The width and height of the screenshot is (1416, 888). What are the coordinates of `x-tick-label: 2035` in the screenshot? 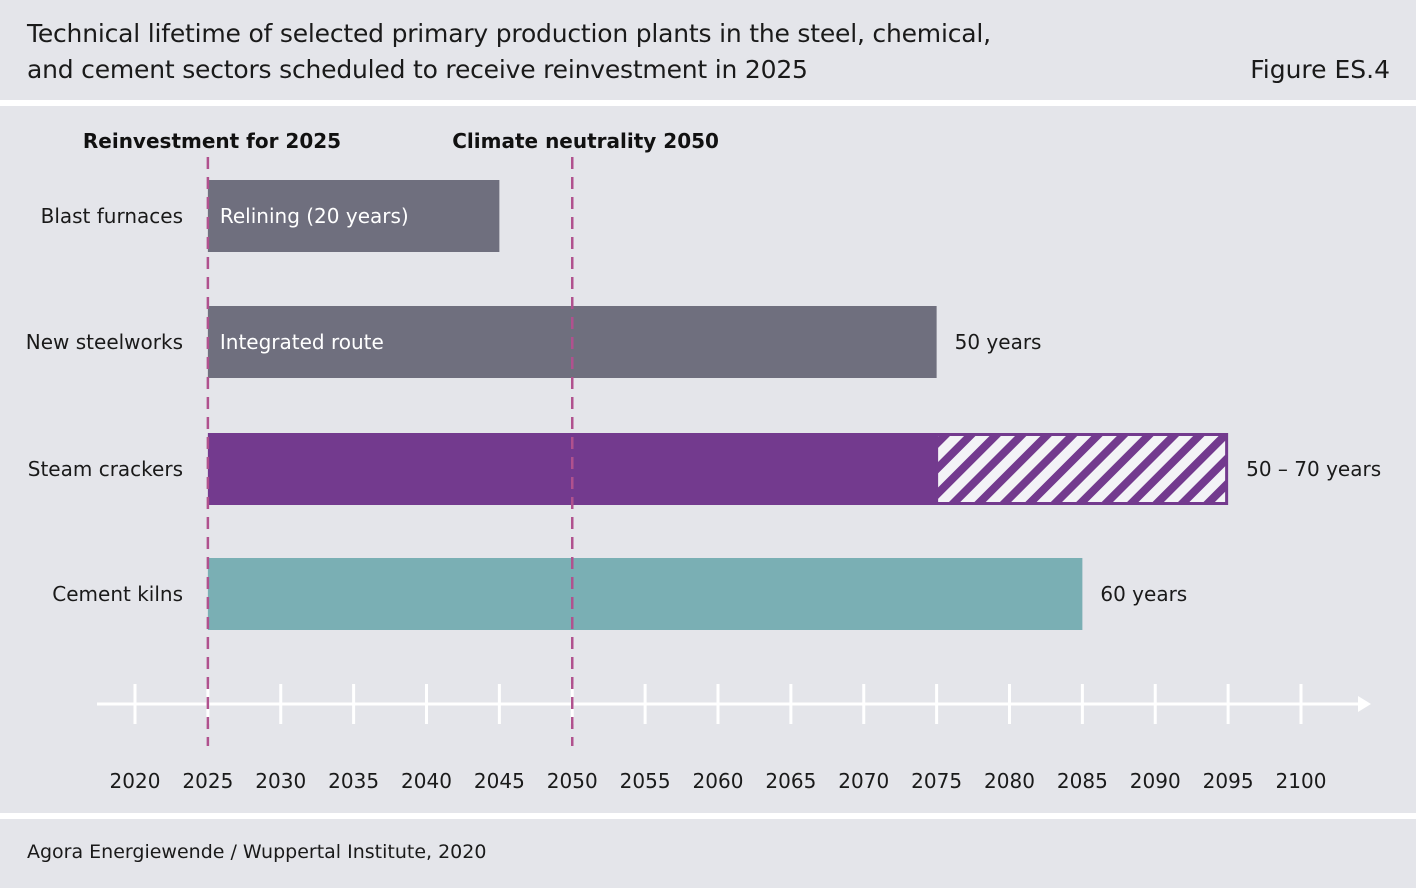 It's located at (353, 781).